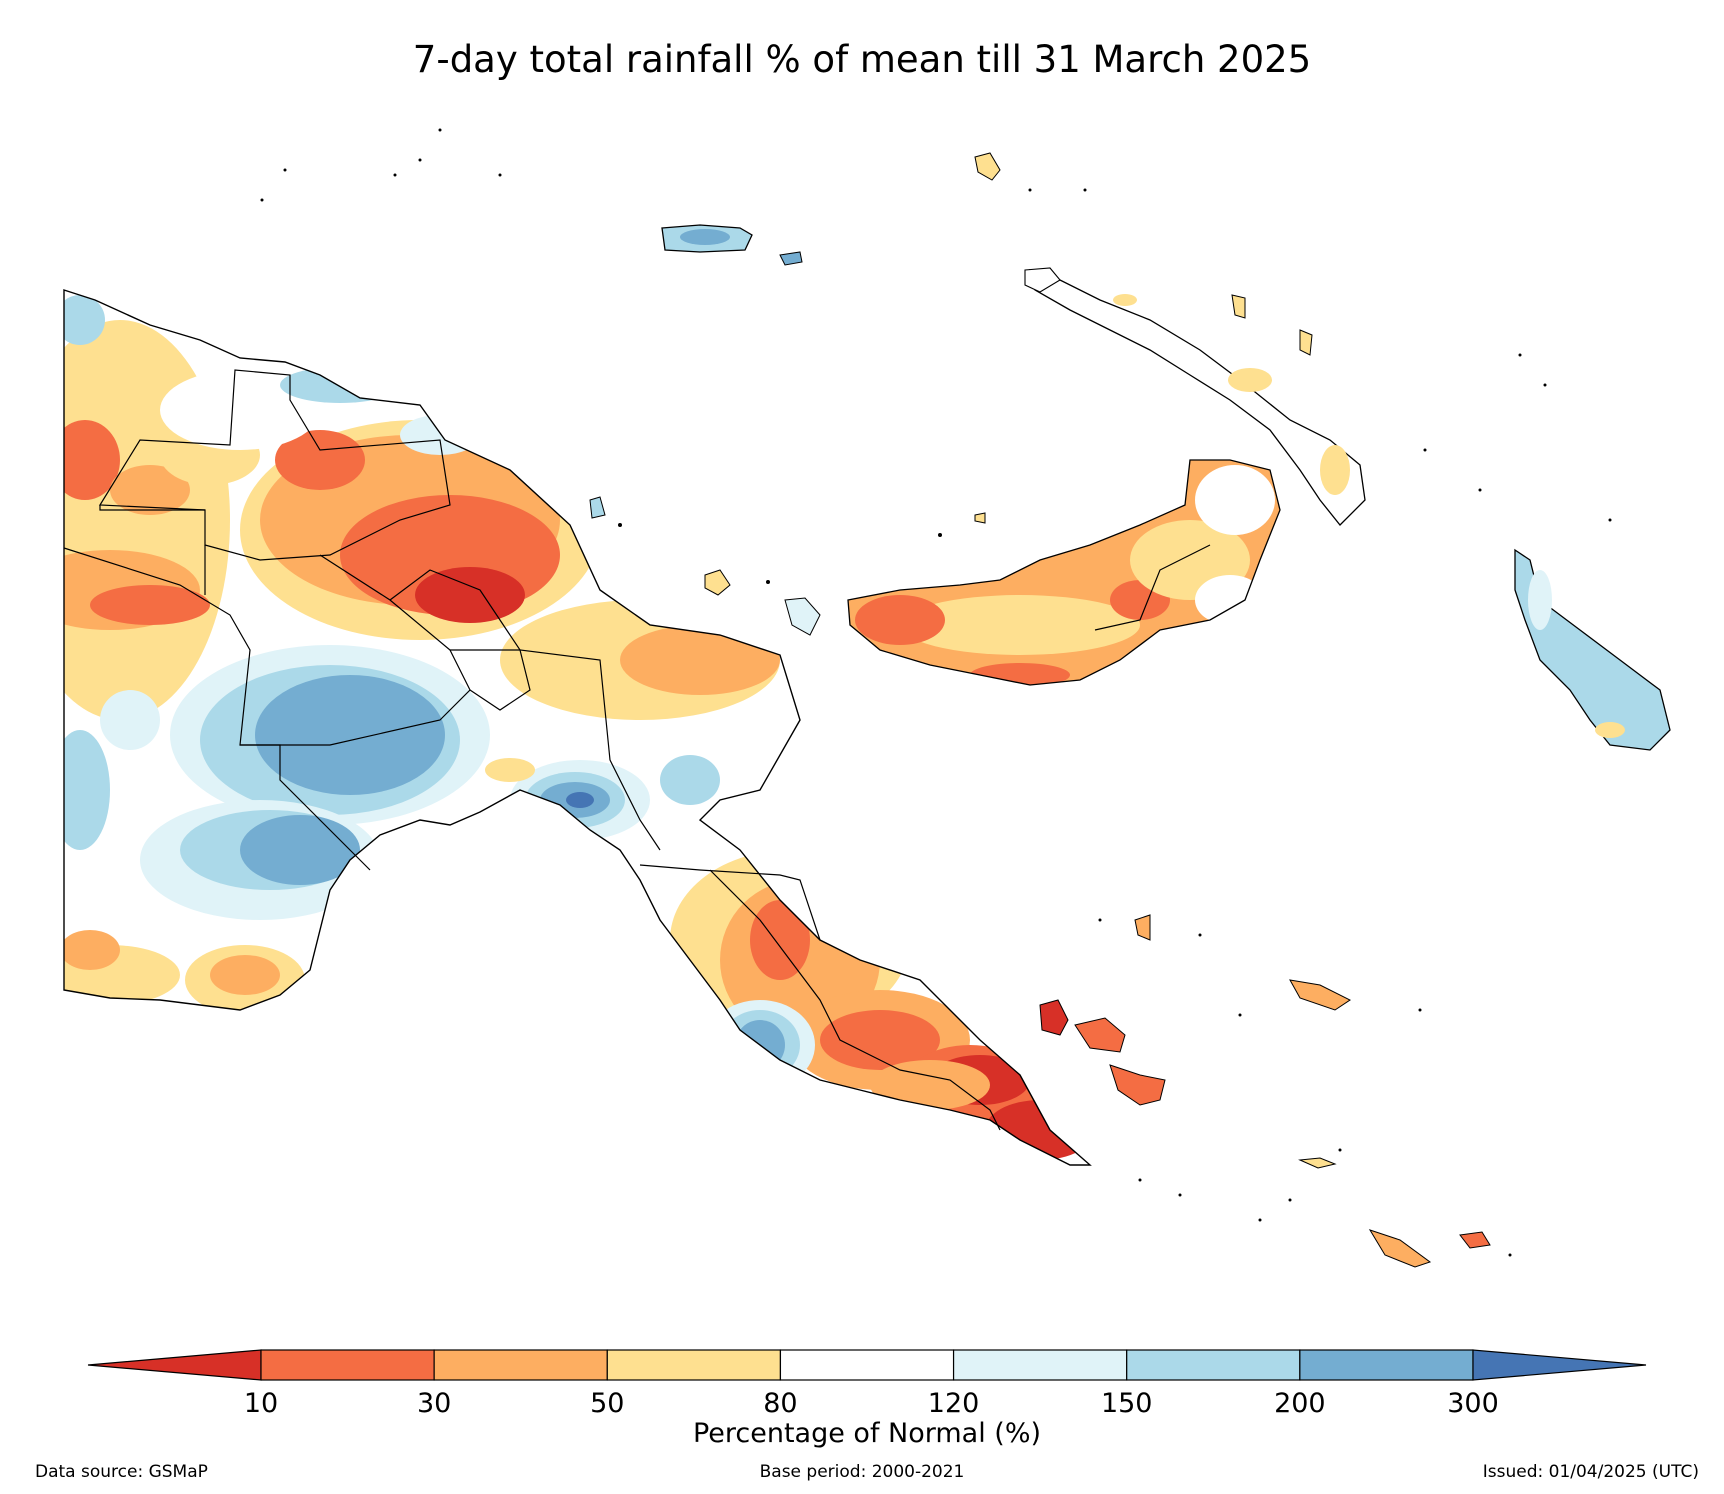 Image resolution: width=1724 pixels, height=1494 pixels. I want to click on colorbar-tick-label: 200, so click(1300, 1403).